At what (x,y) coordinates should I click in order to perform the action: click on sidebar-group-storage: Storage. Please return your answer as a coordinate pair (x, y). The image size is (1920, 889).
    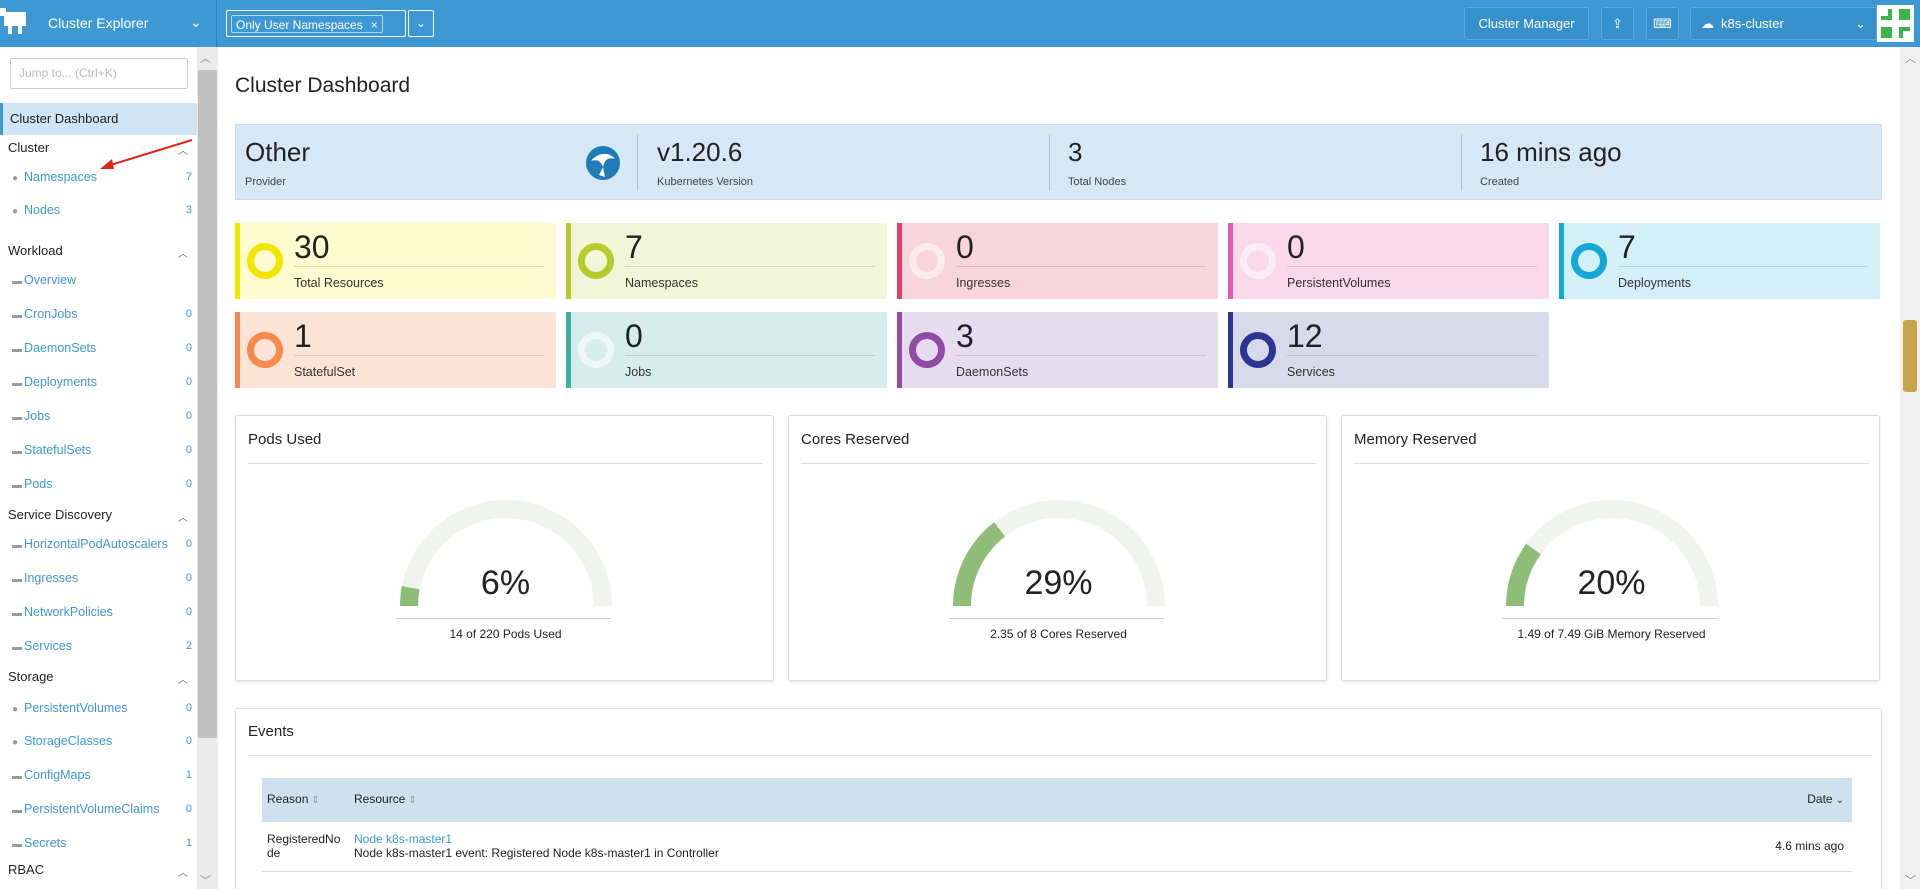
    Looking at the image, I should click on (31, 676).